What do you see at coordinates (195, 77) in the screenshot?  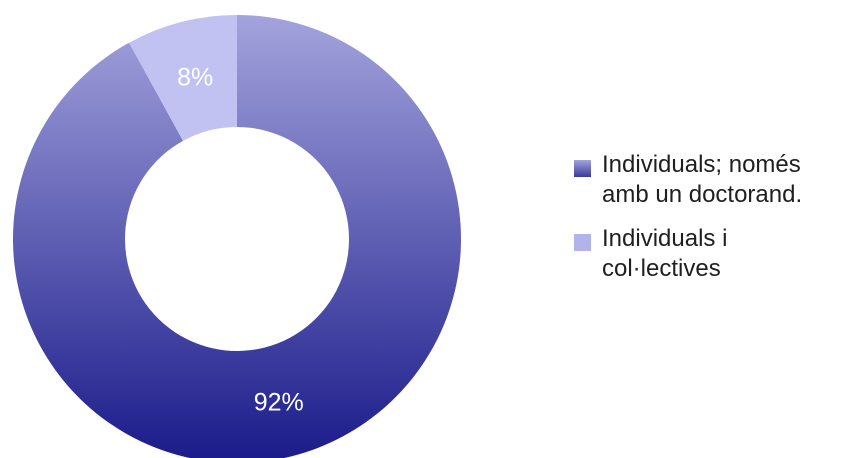 I see `data-label-2: 8%` at bounding box center [195, 77].